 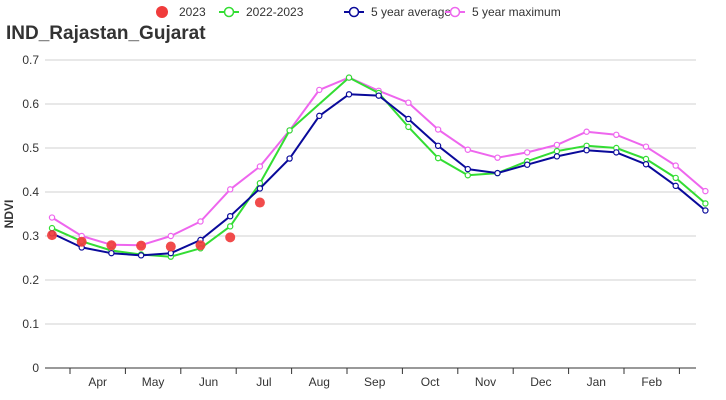 What do you see at coordinates (516, 12) in the screenshot?
I see `legend-label: 5 year maximum` at bounding box center [516, 12].